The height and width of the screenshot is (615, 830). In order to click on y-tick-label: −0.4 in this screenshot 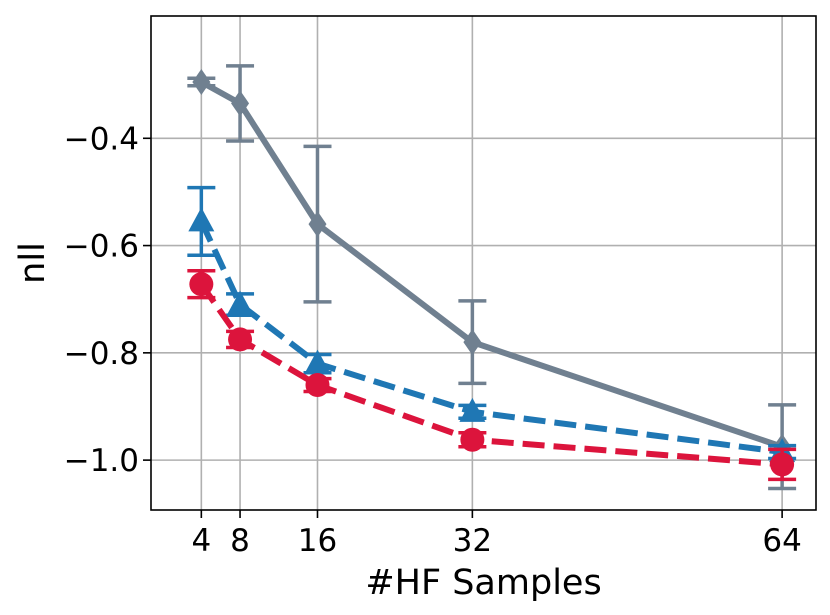, I will do `click(101, 139)`.